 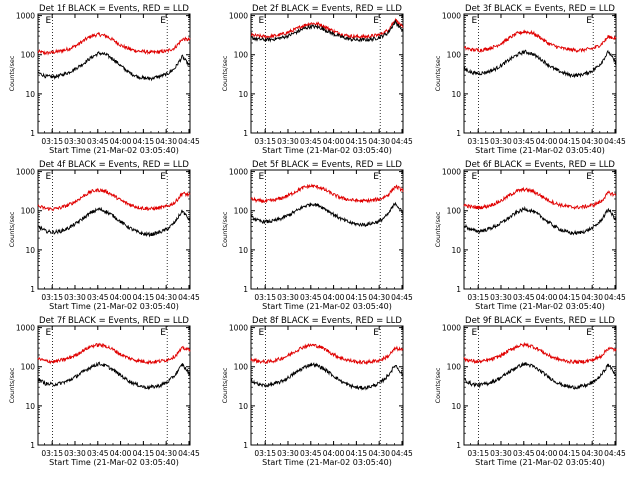 What do you see at coordinates (114, 9) in the screenshot?
I see `panel-title: Det 1f BLACK = Events, RED = LLD` at bounding box center [114, 9].